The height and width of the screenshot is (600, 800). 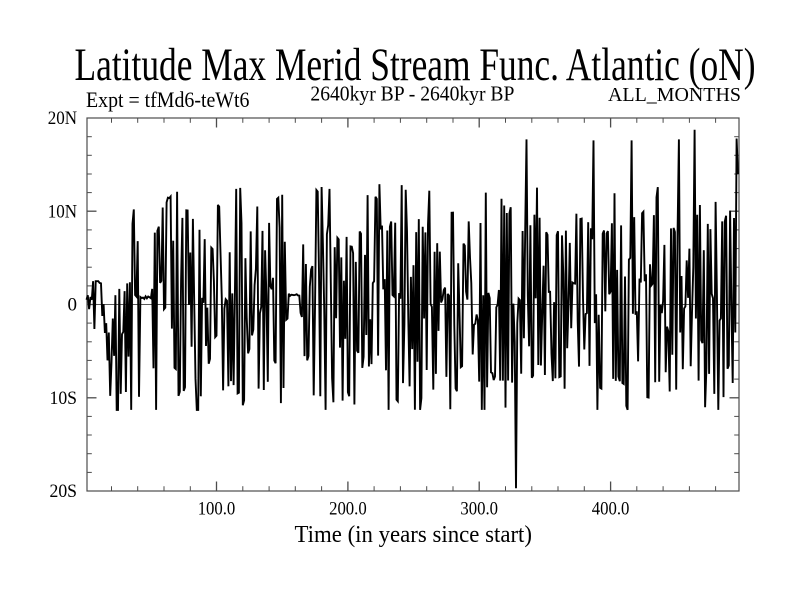 I want to click on svg-text: Expt = tfMd6-teWt6, so click(x=168, y=100).